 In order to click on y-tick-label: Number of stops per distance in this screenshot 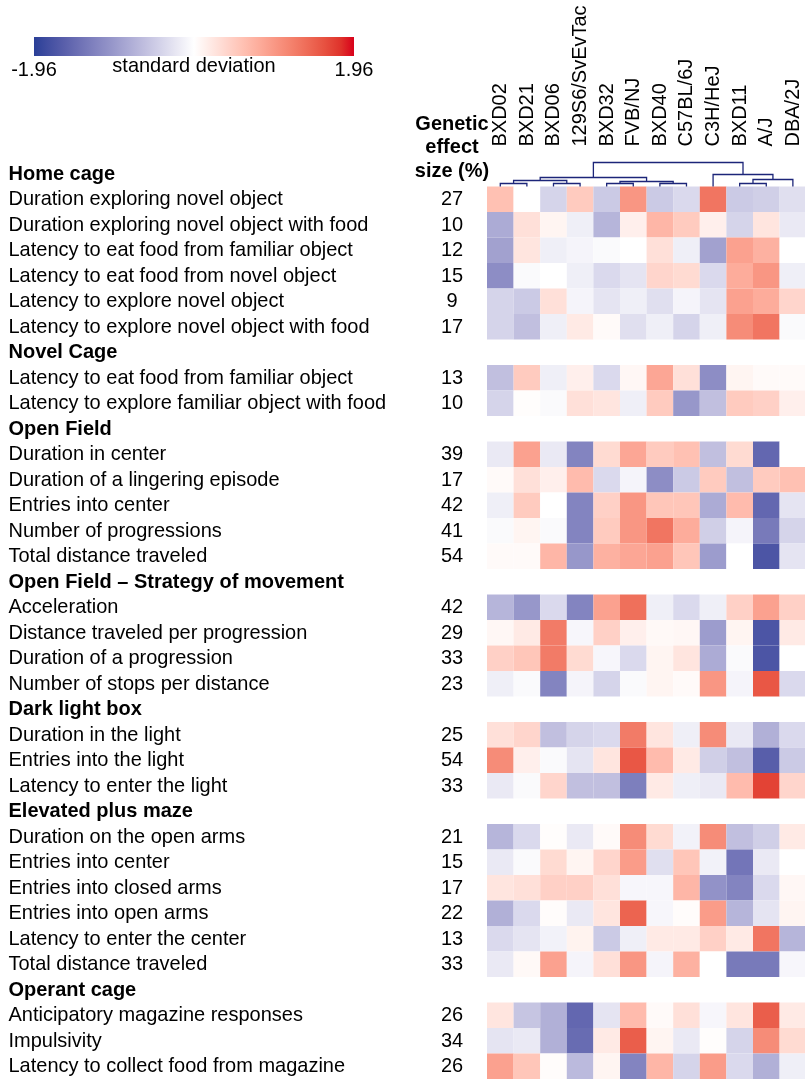, I will do `click(139, 682)`.